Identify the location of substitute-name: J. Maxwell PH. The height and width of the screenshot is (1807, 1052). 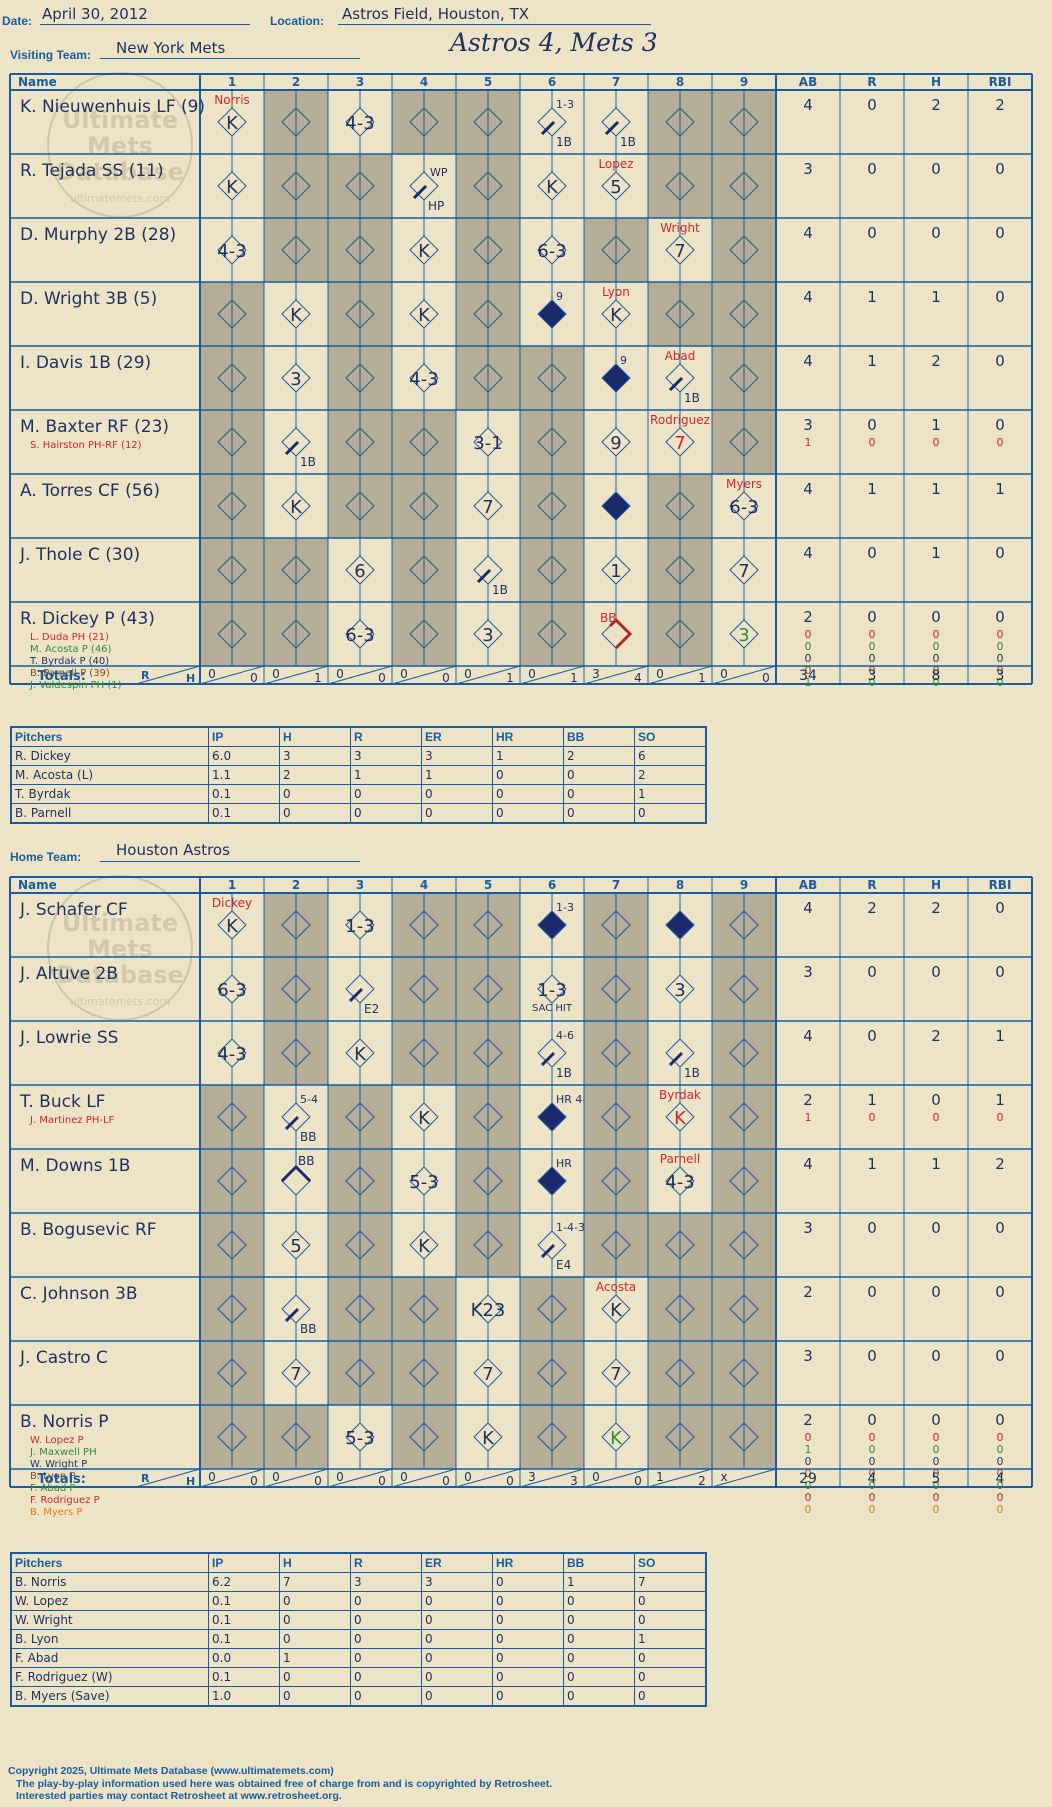
(63, 1452).